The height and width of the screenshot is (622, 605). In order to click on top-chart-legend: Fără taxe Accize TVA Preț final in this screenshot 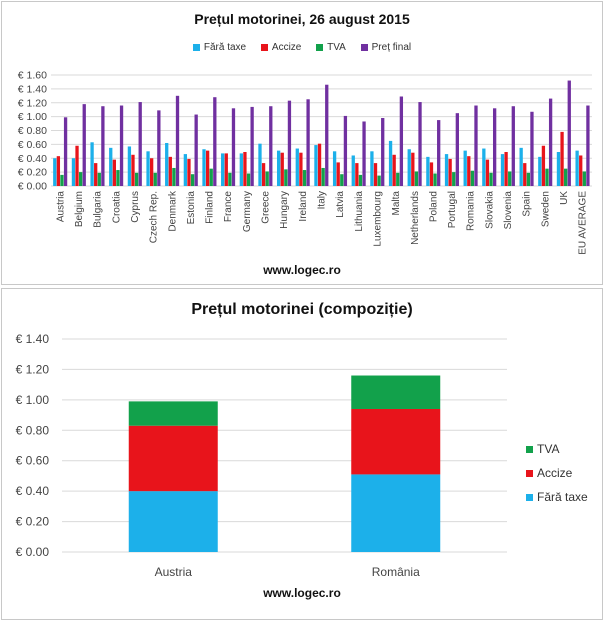, I will do `click(302, 47)`.